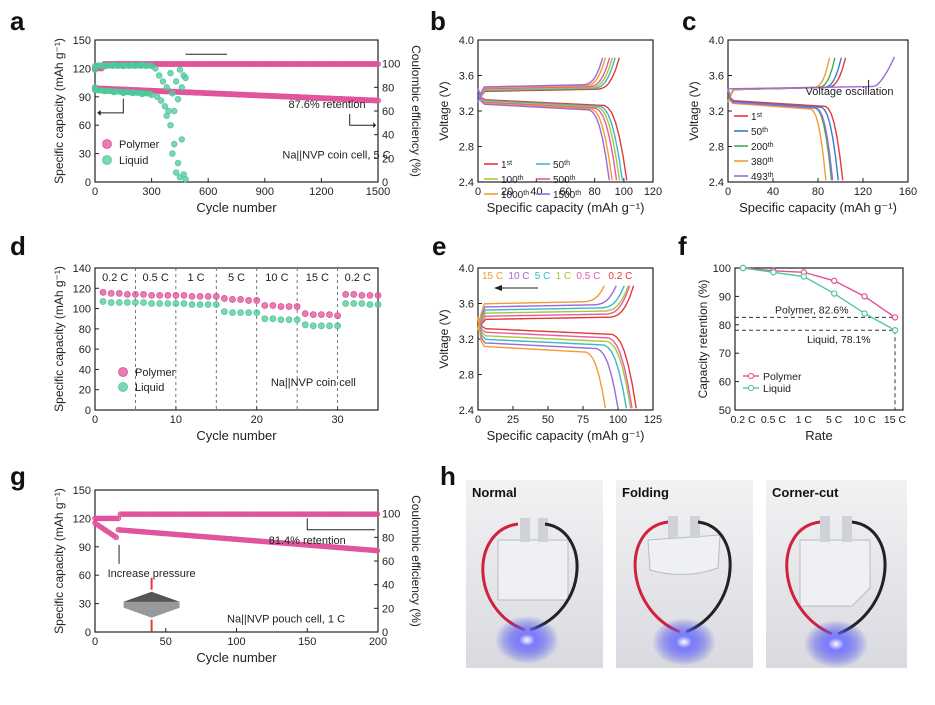  What do you see at coordinates (653, 192) in the screenshot?
I see `x-tick-label: 120` at bounding box center [653, 192].